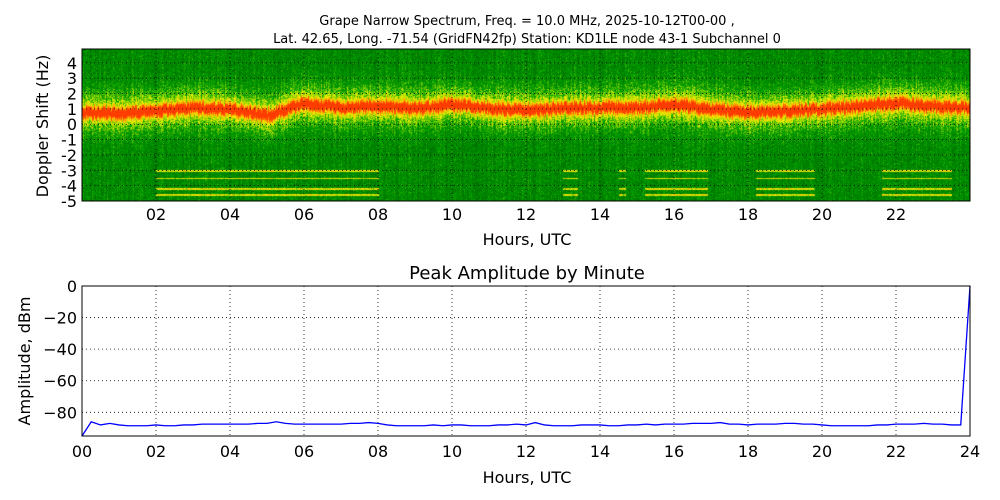  What do you see at coordinates (69, 155) in the screenshot?
I see `spectrogram-y-tick-label: -2` at bounding box center [69, 155].